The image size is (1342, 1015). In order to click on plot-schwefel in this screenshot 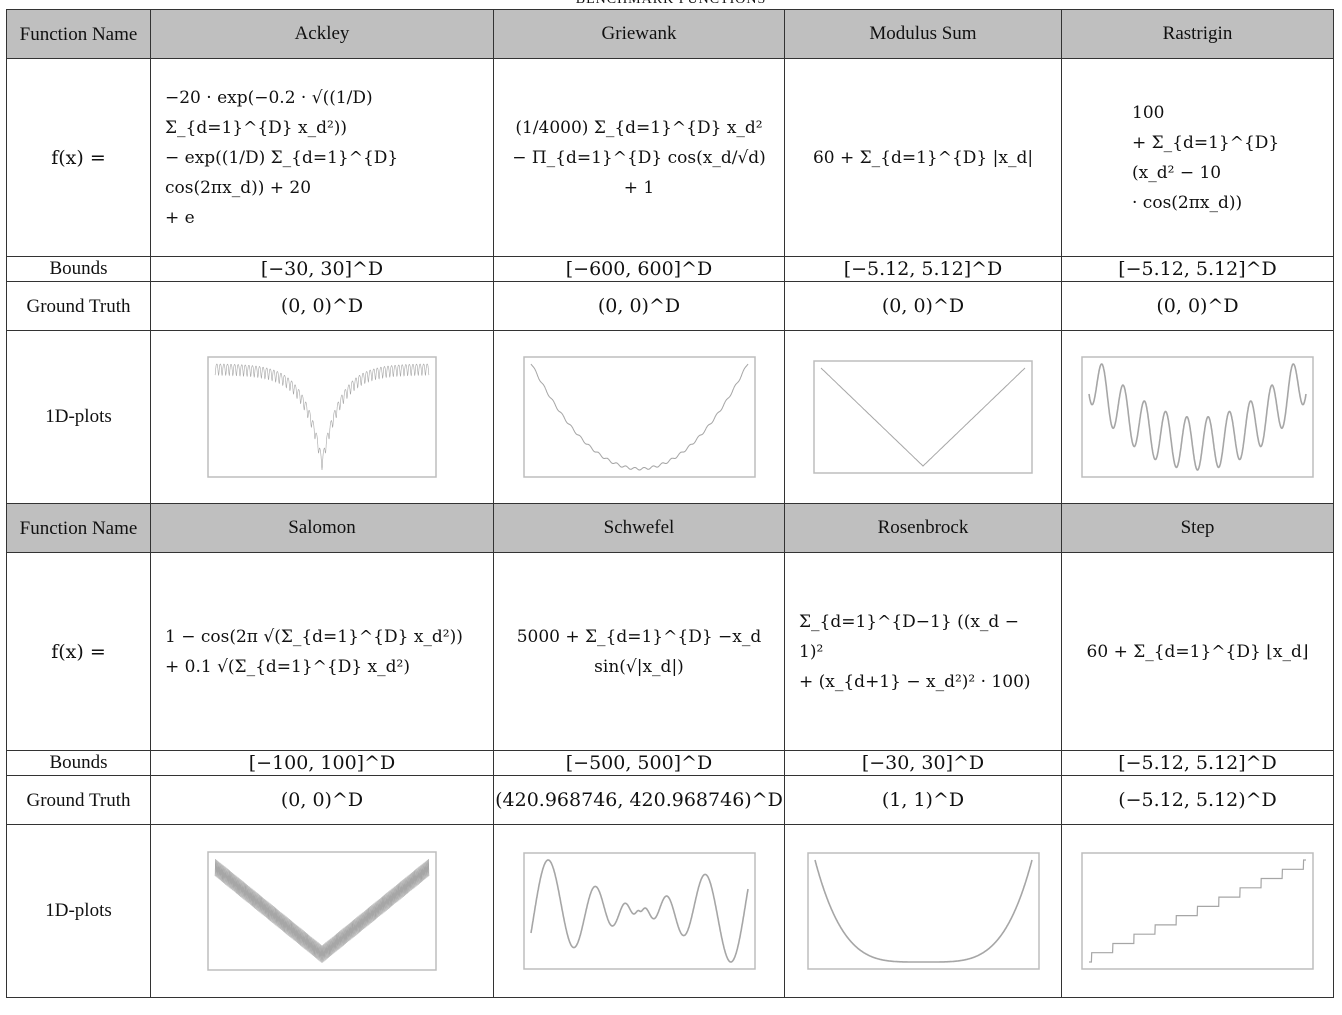, I will do `click(639, 911)`.